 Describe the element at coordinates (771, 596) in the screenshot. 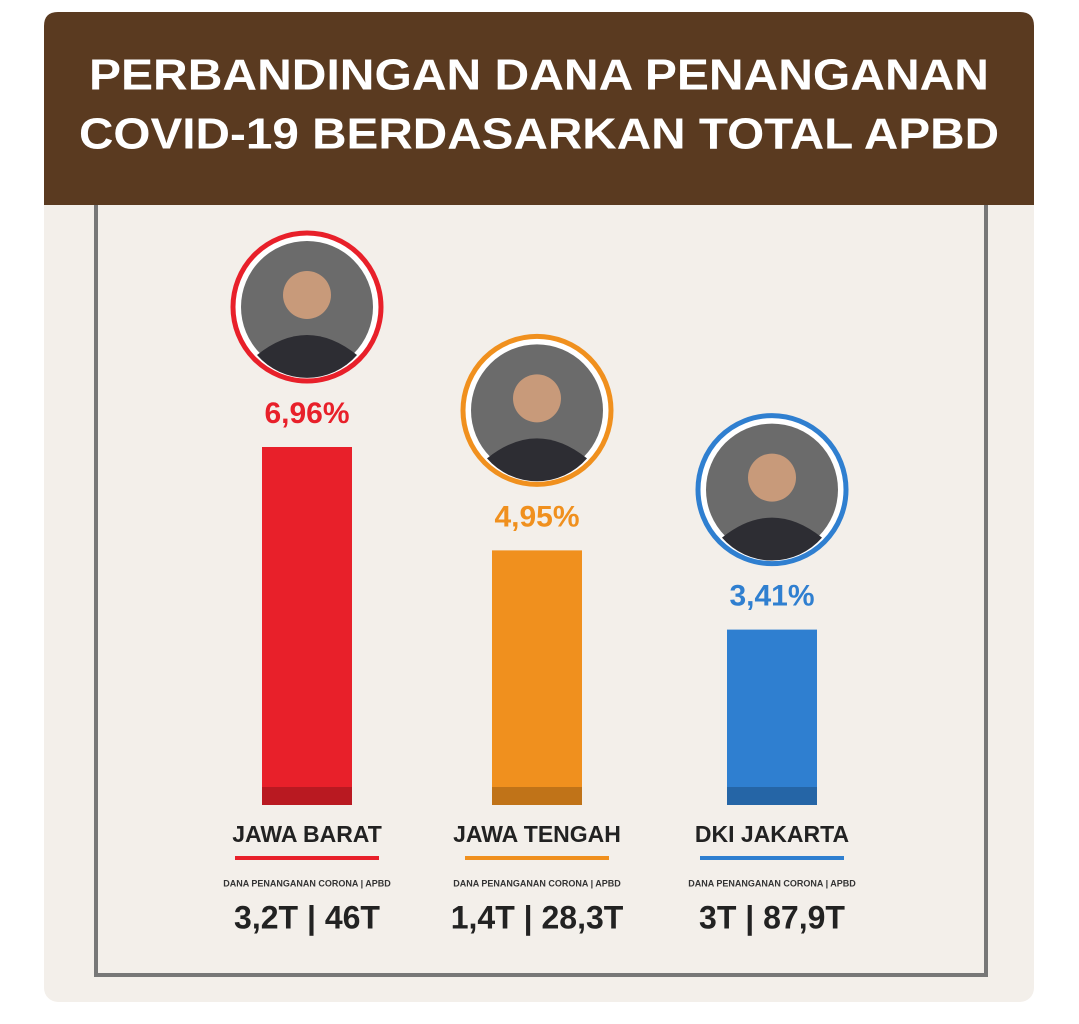

I see `value-label: 3,41%` at that location.